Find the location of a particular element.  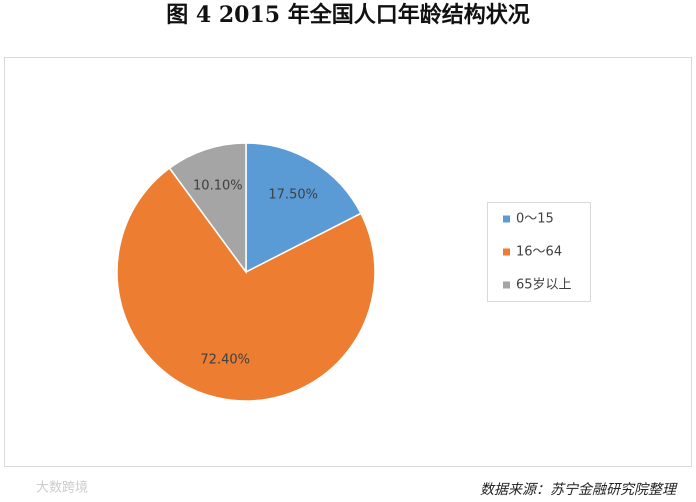

chart-title: 图 4 2015 年全国人口年龄结构状况 is located at coordinates (348, 15).